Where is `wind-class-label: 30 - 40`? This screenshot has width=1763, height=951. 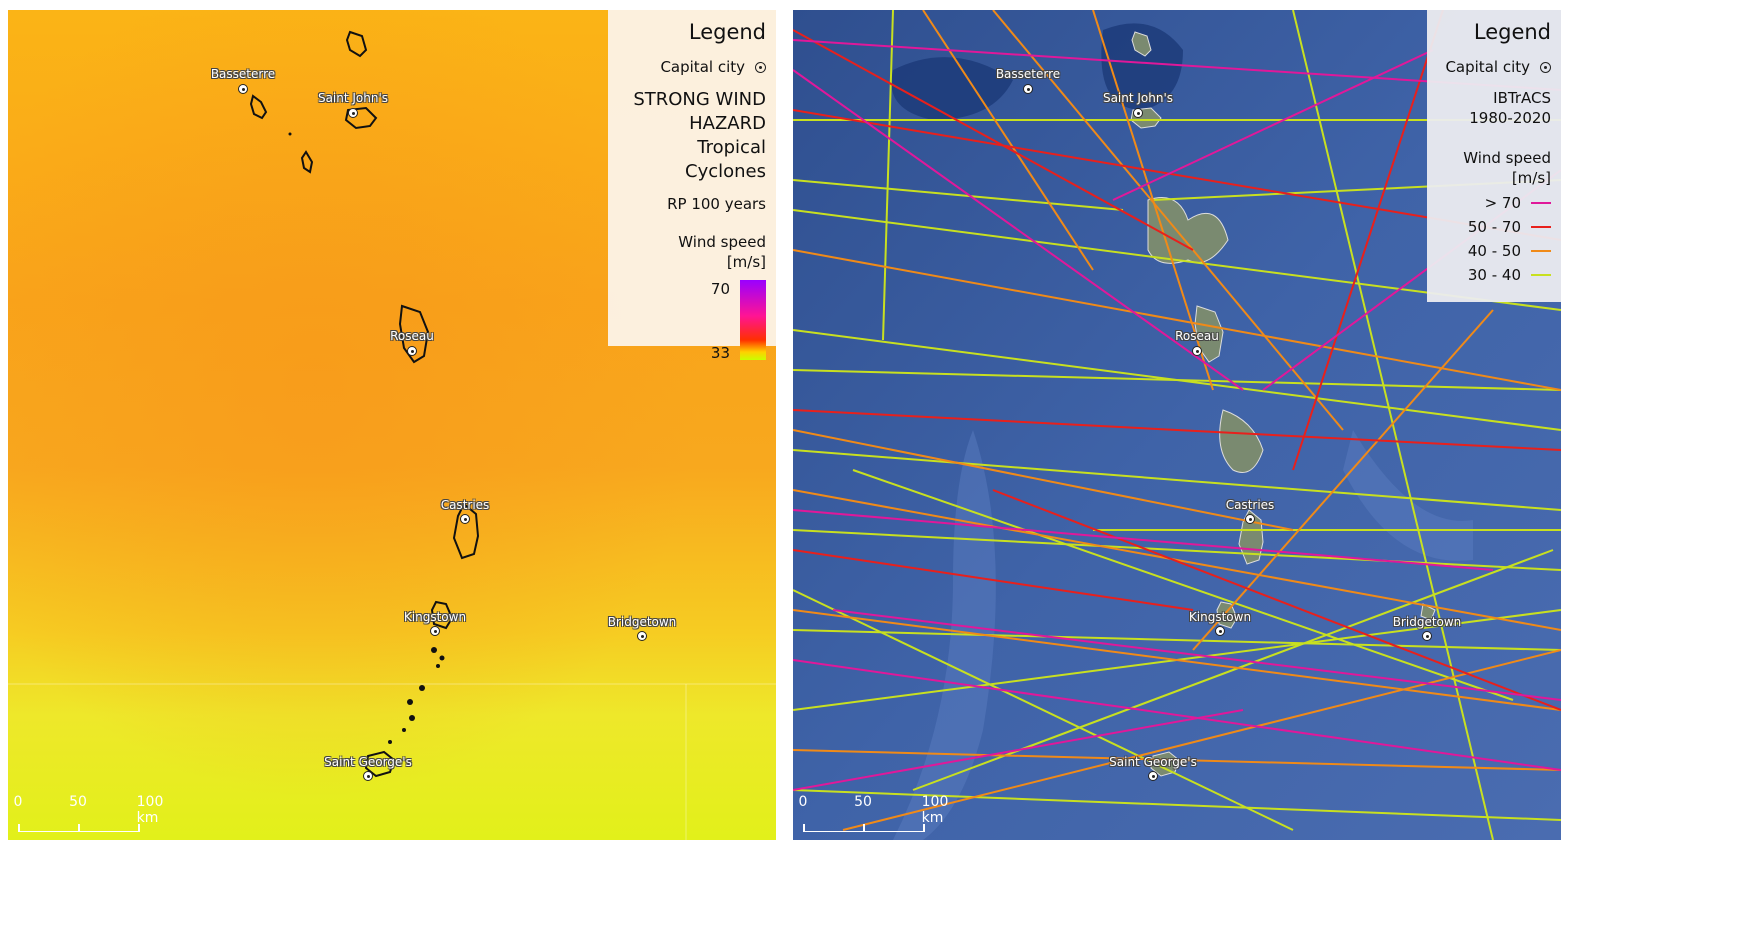 wind-class-label: 30 - 40 is located at coordinates (1494, 275).